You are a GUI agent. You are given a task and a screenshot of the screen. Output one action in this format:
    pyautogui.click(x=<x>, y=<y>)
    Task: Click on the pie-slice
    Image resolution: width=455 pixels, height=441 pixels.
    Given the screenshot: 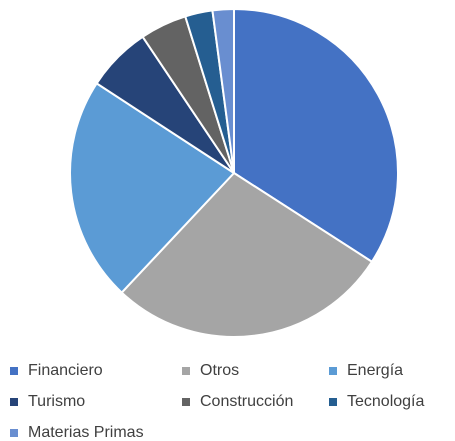 What is the action you would take?
    pyautogui.click(x=223, y=90)
    